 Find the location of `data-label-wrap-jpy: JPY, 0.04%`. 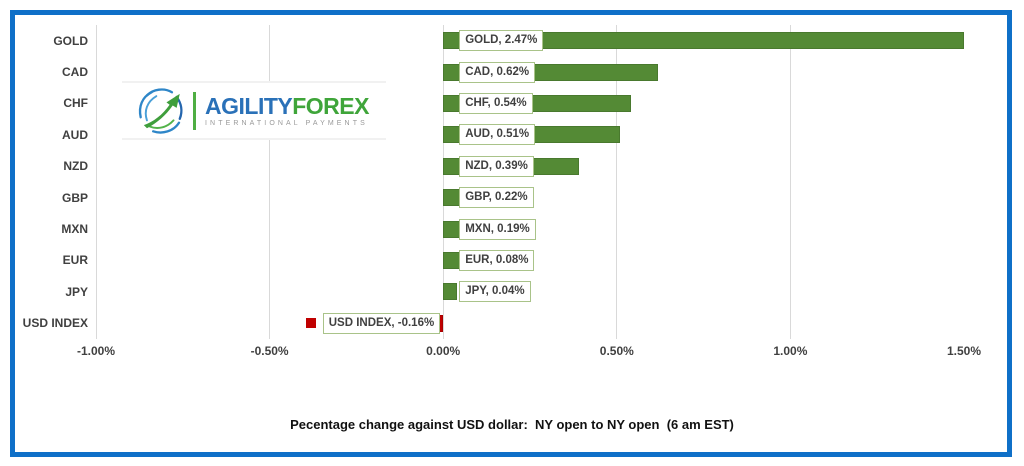

data-label-wrap-jpy: JPY, 0.04% is located at coordinates (495, 291).